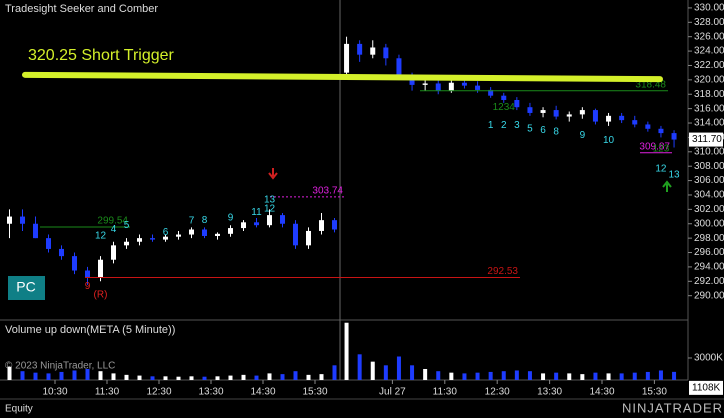 The image size is (724, 418). Describe the element at coordinates (262, 392) in the screenshot. I see `x-tick-label: 14:30` at that location.